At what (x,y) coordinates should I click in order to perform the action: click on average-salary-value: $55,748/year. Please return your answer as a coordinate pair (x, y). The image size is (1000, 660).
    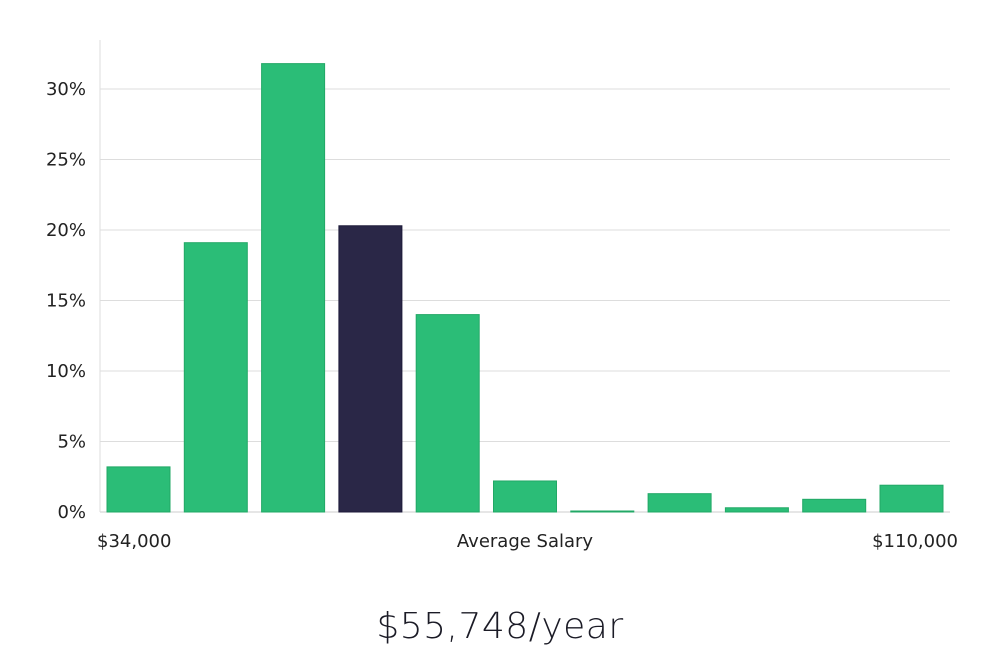
    Looking at the image, I should click on (500, 626).